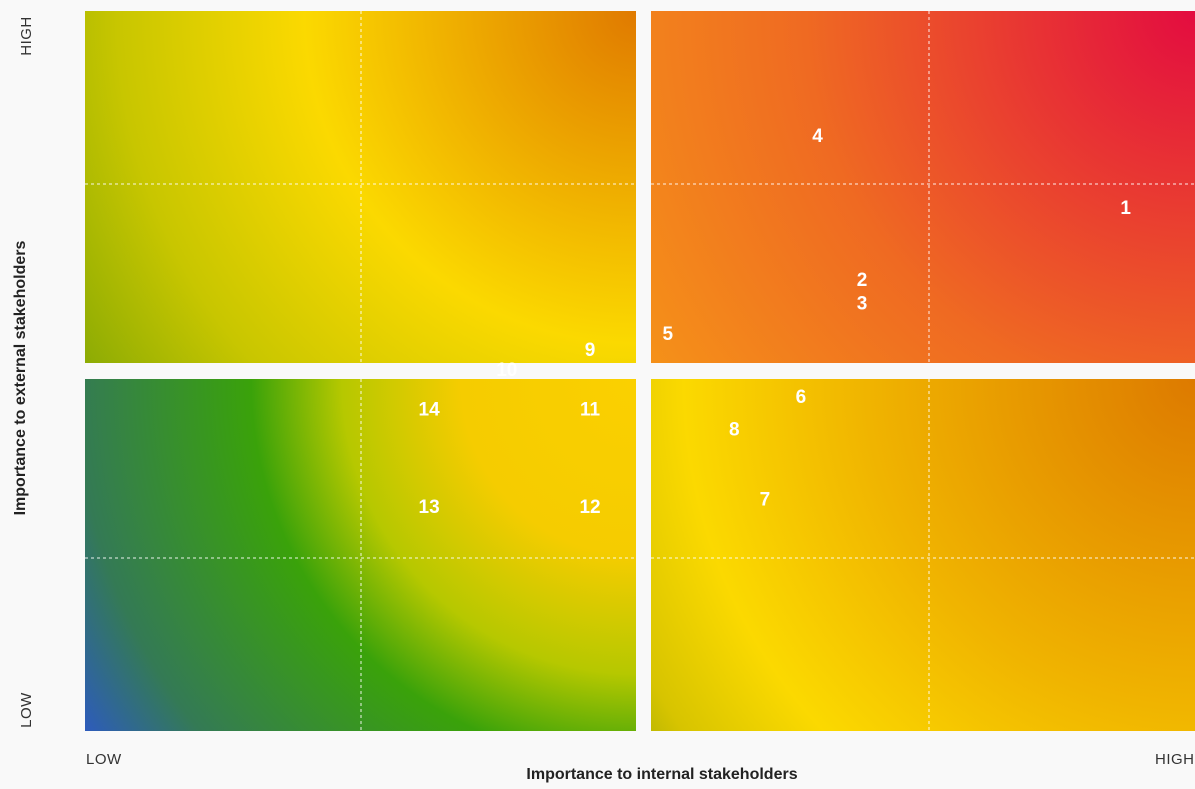 Image resolution: width=1195 pixels, height=789 pixels. What do you see at coordinates (817, 136) in the screenshot?
I see `point-label-4: 4` at bounding box center [817, 136].